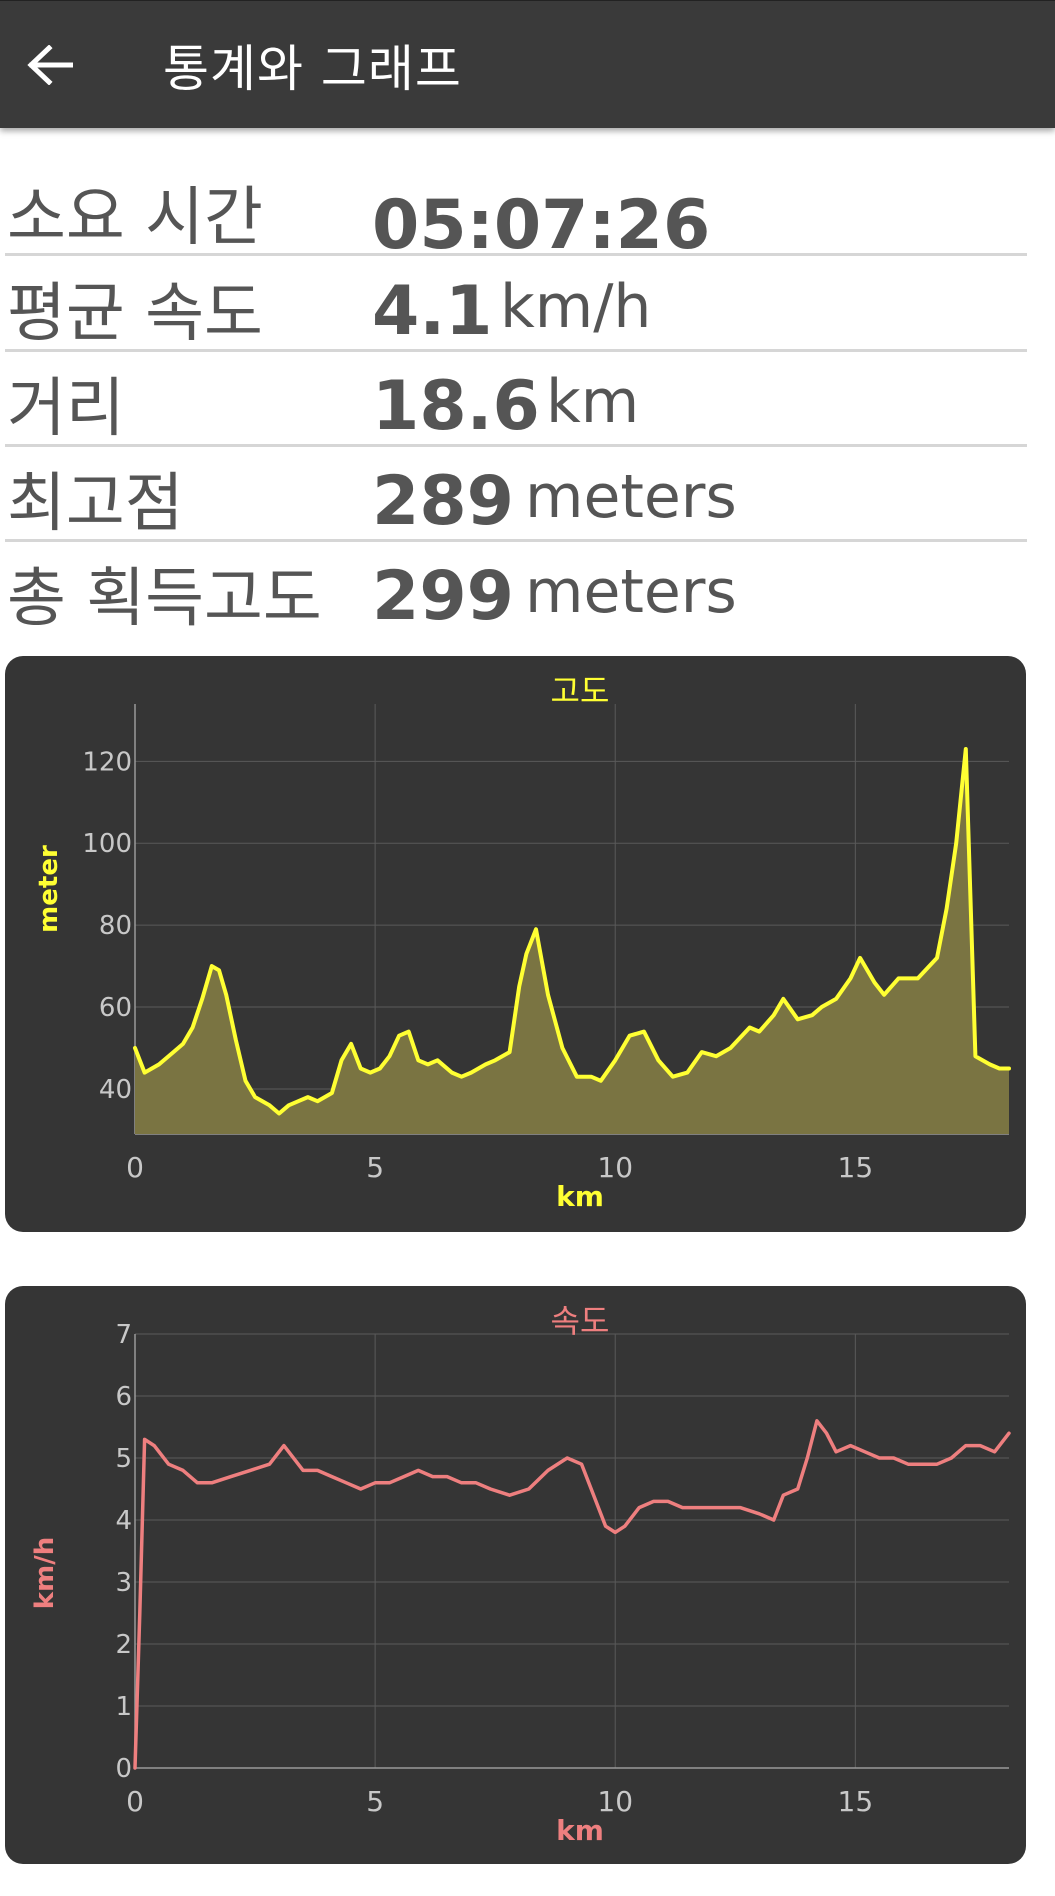 The width and height of the screenshot is (1055, 1896). I want to click on back-button, so click(50, 65).